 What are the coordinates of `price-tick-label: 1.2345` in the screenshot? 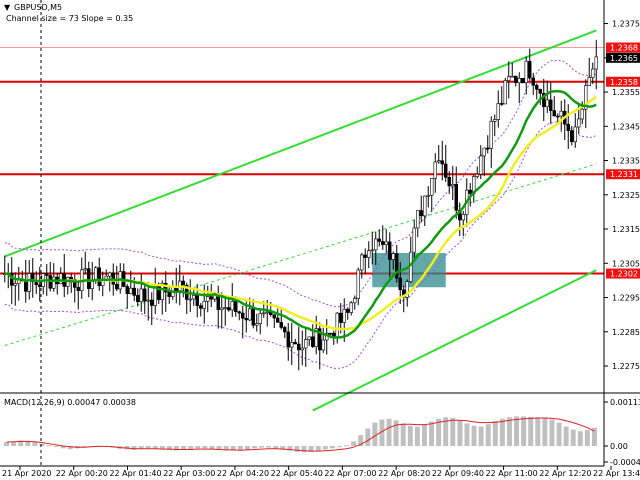 It's located at (626, 126).